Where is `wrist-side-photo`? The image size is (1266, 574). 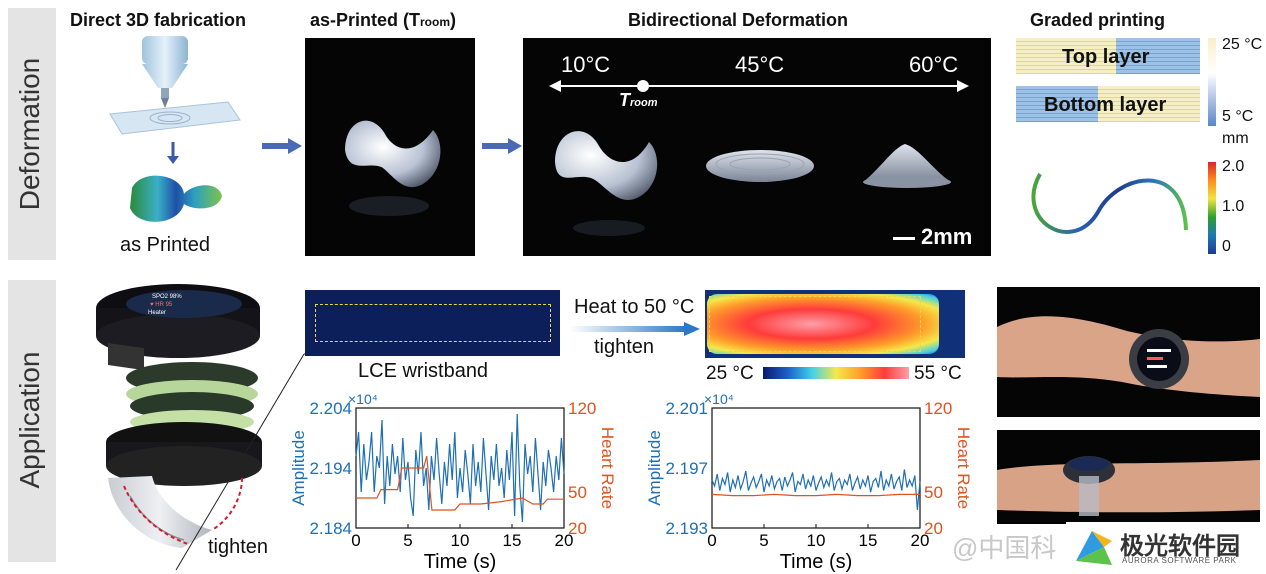 wrist-side-photo is located at coordinates (1128, 486).